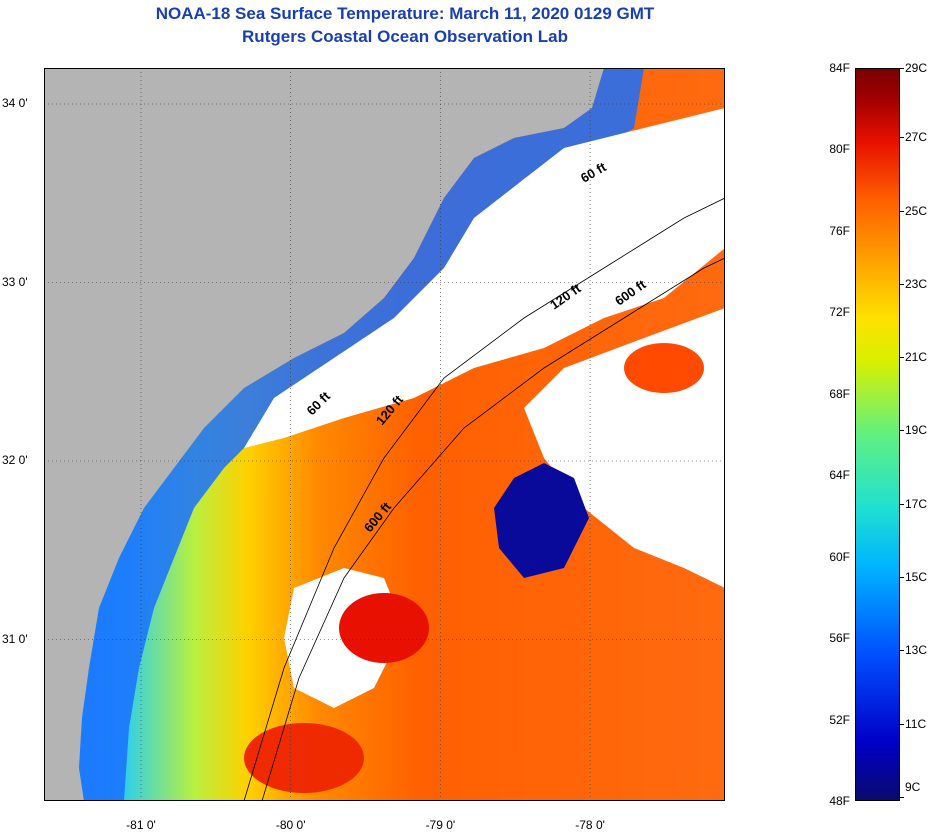 The width and height of the screenshot is (928, 832). What do you see at coordinates (916, 650) in the screenshot?
I see `celsius-tick-label: 13C` at bounding box center [916, 650].